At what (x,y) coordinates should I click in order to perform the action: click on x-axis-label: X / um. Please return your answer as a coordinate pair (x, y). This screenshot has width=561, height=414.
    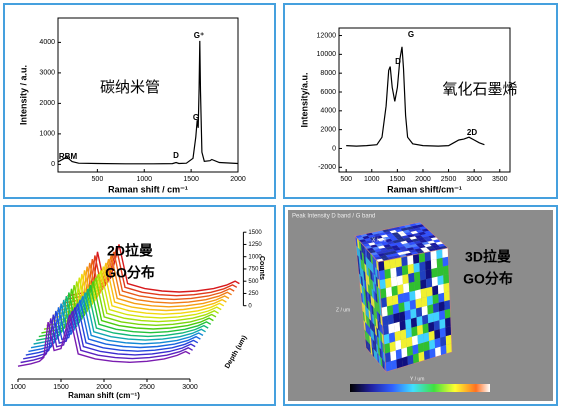
    Looking at the image, I should click on (379, 240).